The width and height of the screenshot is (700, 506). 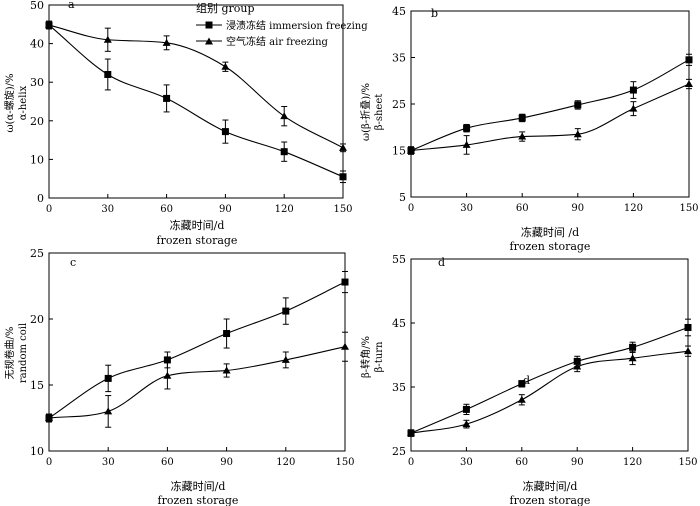 What do you see at coordinates (197, 225) in the screenshot?
I see `panel-a-xlabel-cn: 冻藏时间/d` at bounding box center [197, 225].